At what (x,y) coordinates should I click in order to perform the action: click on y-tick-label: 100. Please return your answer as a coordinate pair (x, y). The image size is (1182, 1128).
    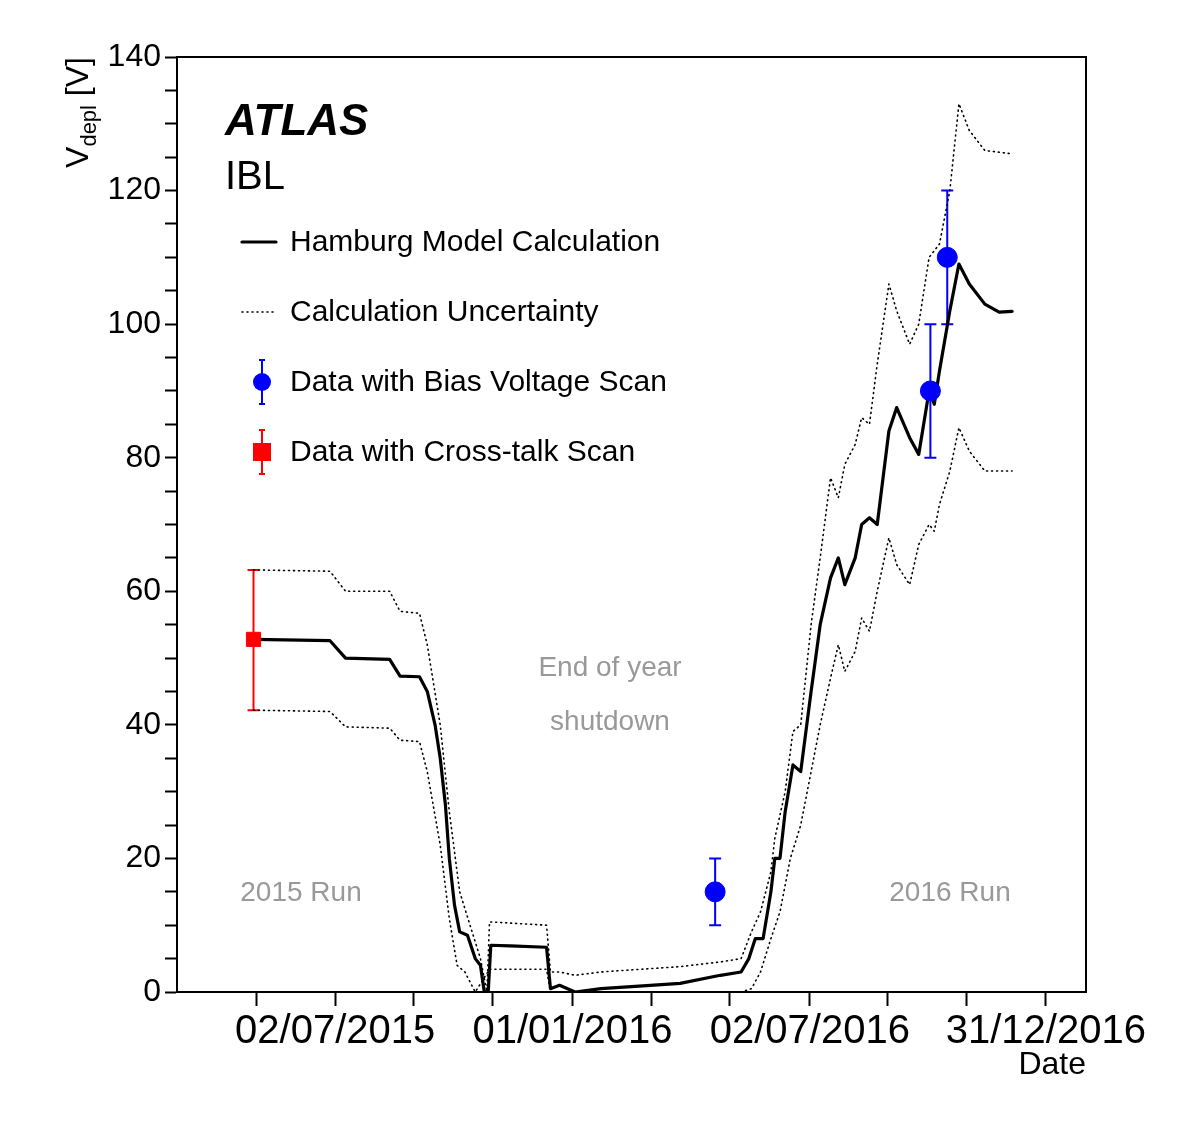
    Looking at the image, I should click on (134, 321).